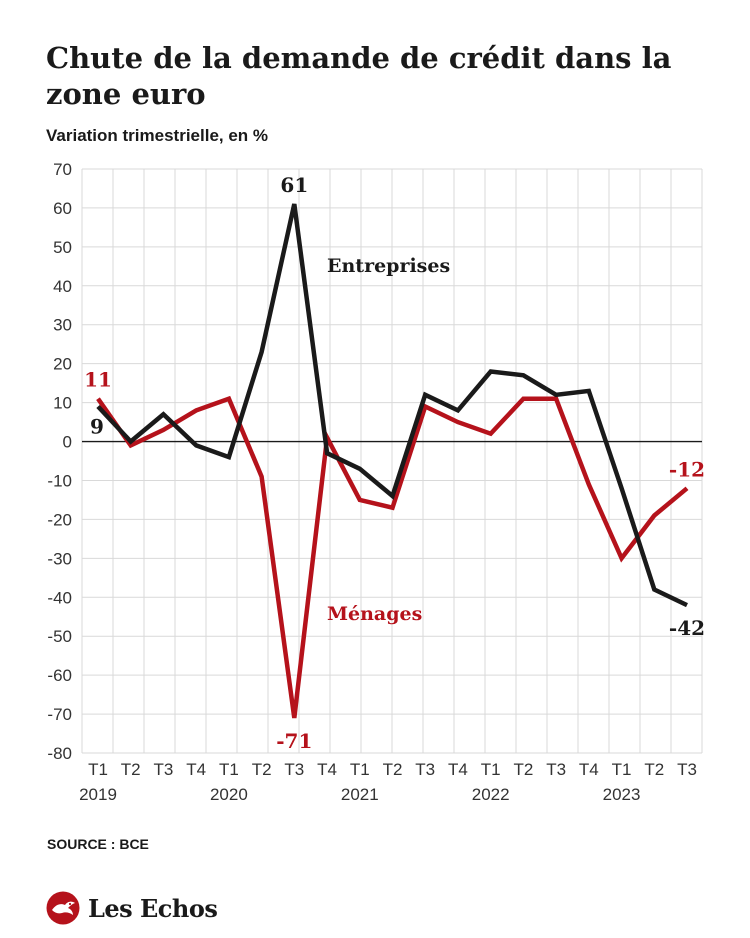 This screenshot has width=750, height=938. I want to click on data-label: 9, so click(97, 426).